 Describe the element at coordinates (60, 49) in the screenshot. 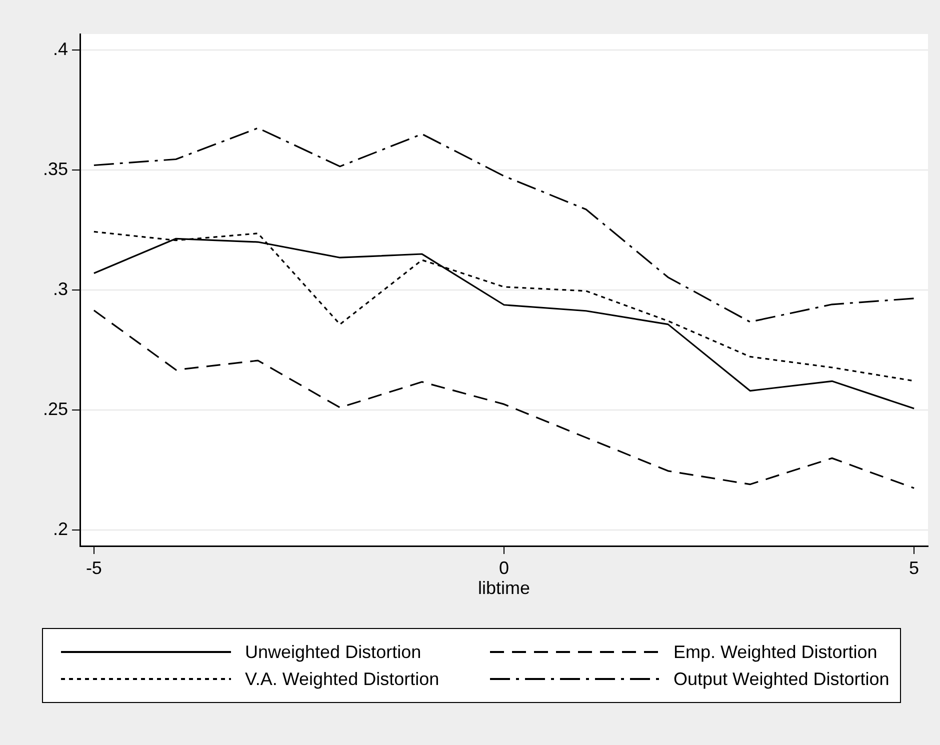

I see `y-tick-label: .4` at that location.